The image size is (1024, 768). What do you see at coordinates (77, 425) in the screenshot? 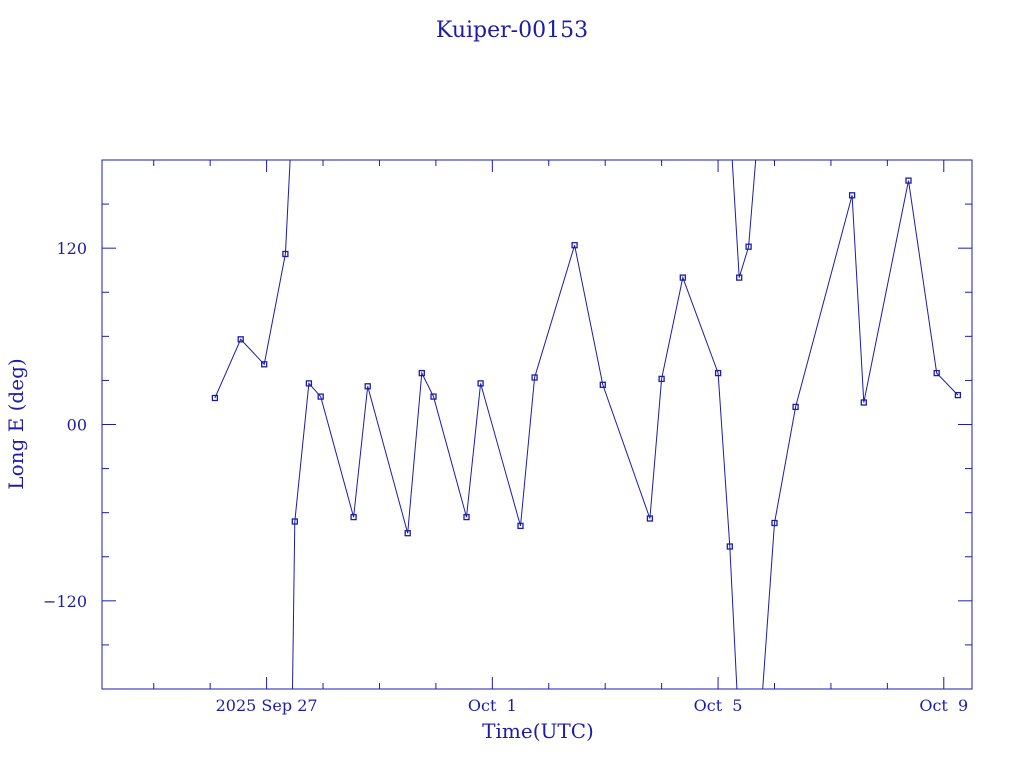
I see `y-tick-label: 00` at bounding box center [77, 425].